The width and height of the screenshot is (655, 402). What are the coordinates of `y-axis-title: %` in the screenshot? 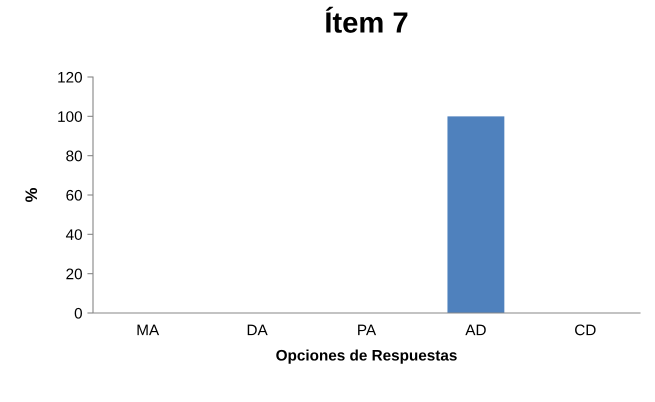 It's located at (31, 195).